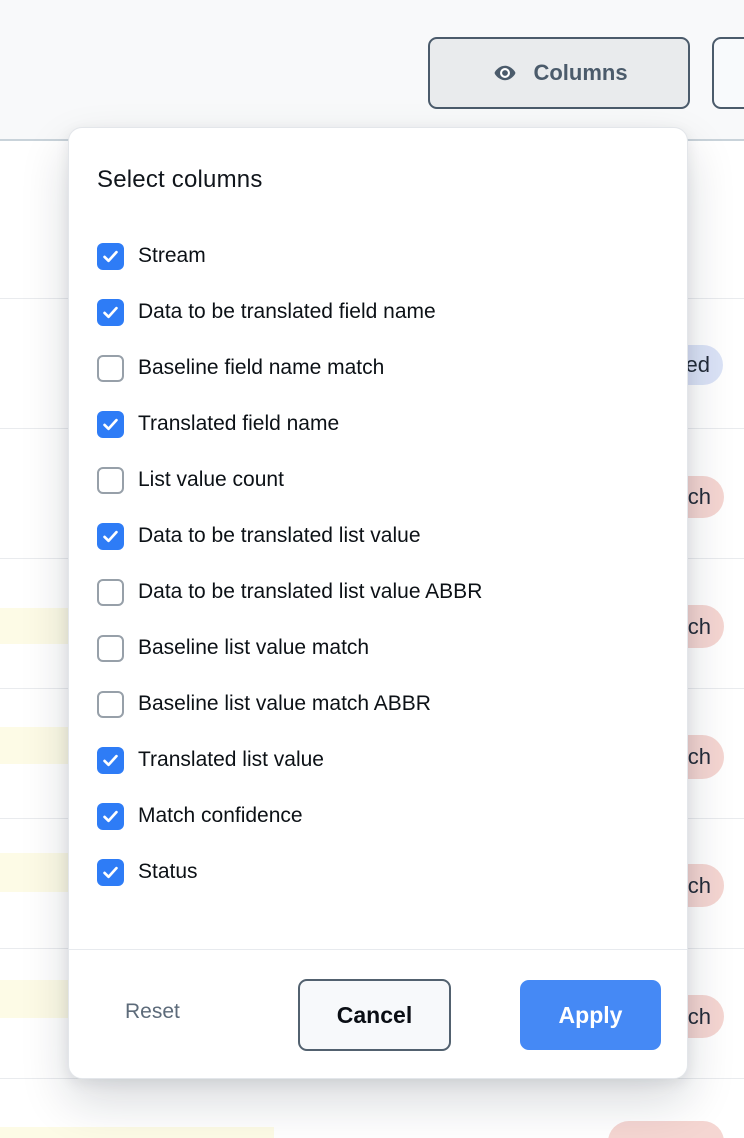 The width and height of the screenshot is (744, 1138). What do you see at coordinates (382, 760) in the screenshot?
I see `column-option-row: Translated list value` at bounding box center [382, 760].